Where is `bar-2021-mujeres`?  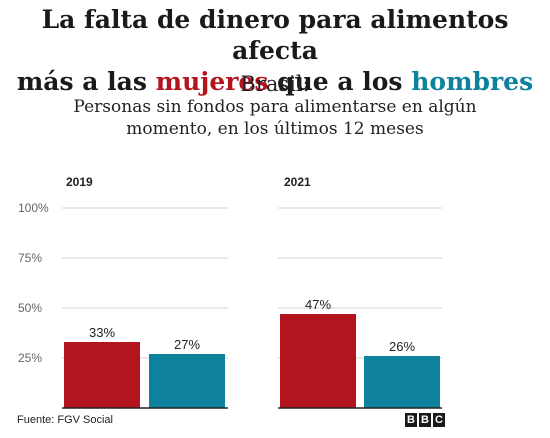
bar-2021-mujeres is located at coordinates (318, 361).